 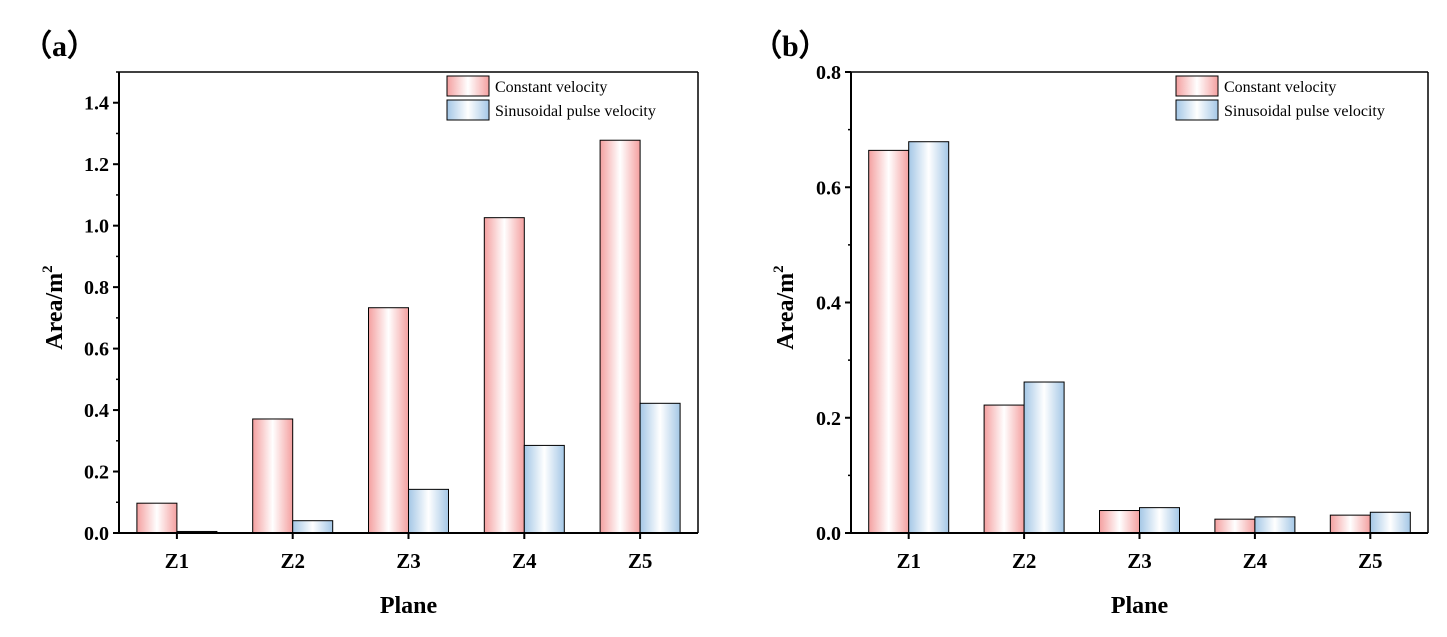 I want to click on y-tick-label: 1.4, so click(x=96, y=104).